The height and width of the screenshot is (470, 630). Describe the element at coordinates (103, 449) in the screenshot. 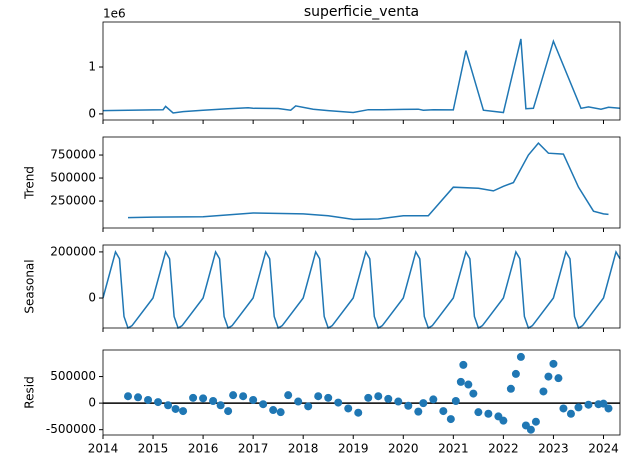

I see `x-tick-label: 2014` at that location.